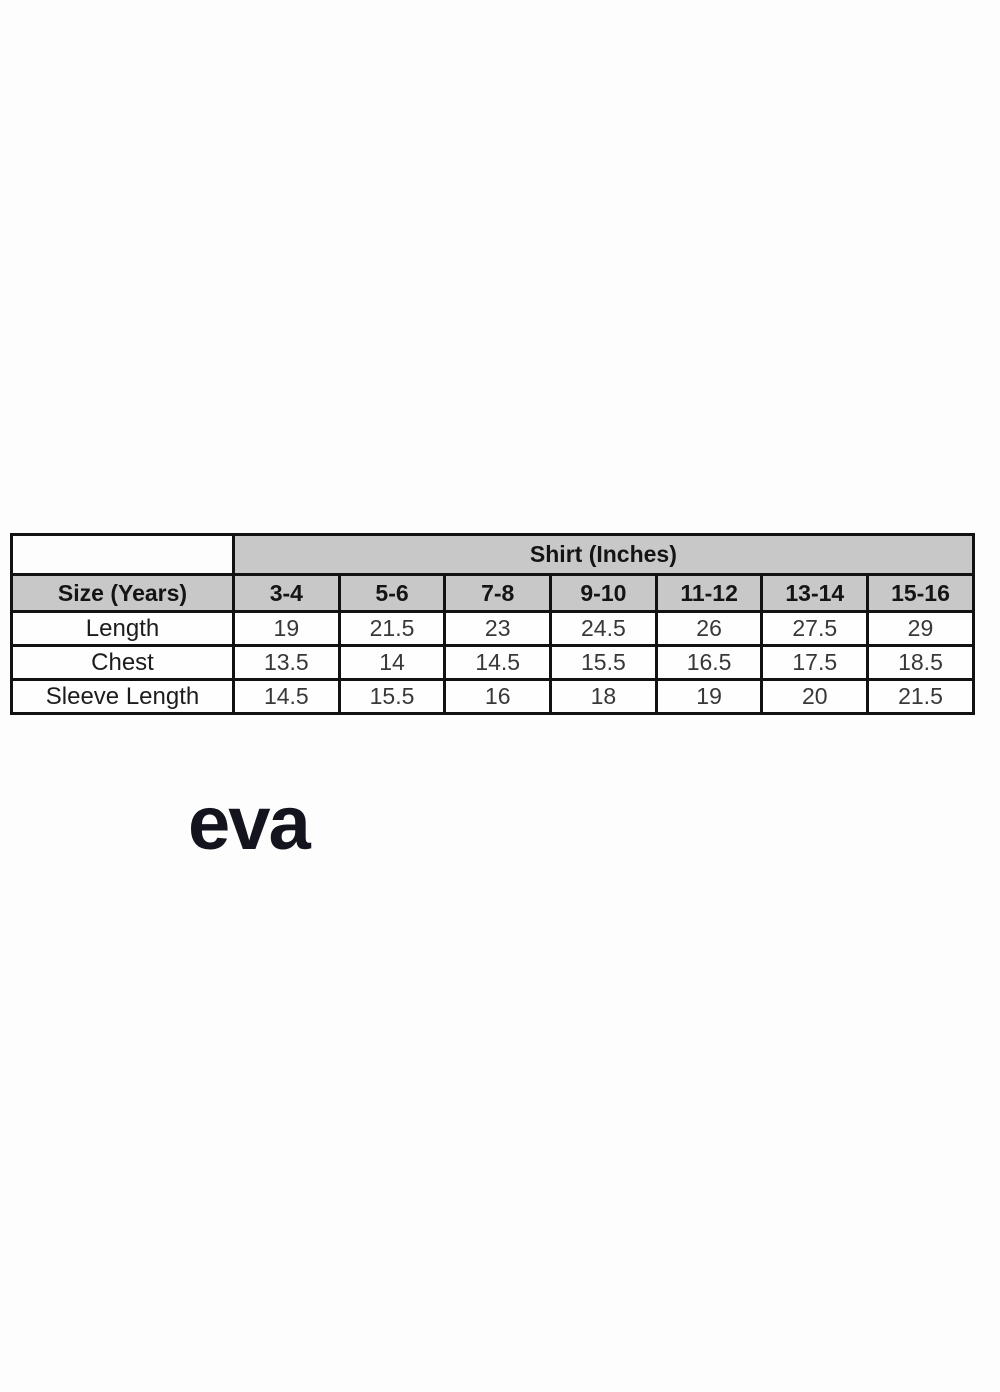 The width and height of the screenshot is (1000, 1392). What do you see at coordinates (815, 696) in the screenshot?
I see `table-cell: 20` at bounding box center [815, 696].